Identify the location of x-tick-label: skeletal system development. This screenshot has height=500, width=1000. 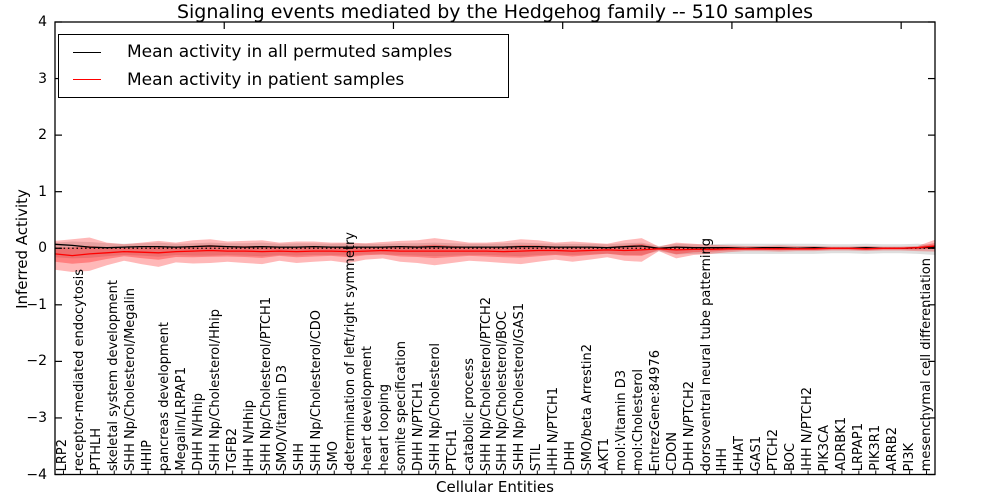
(114, 375).